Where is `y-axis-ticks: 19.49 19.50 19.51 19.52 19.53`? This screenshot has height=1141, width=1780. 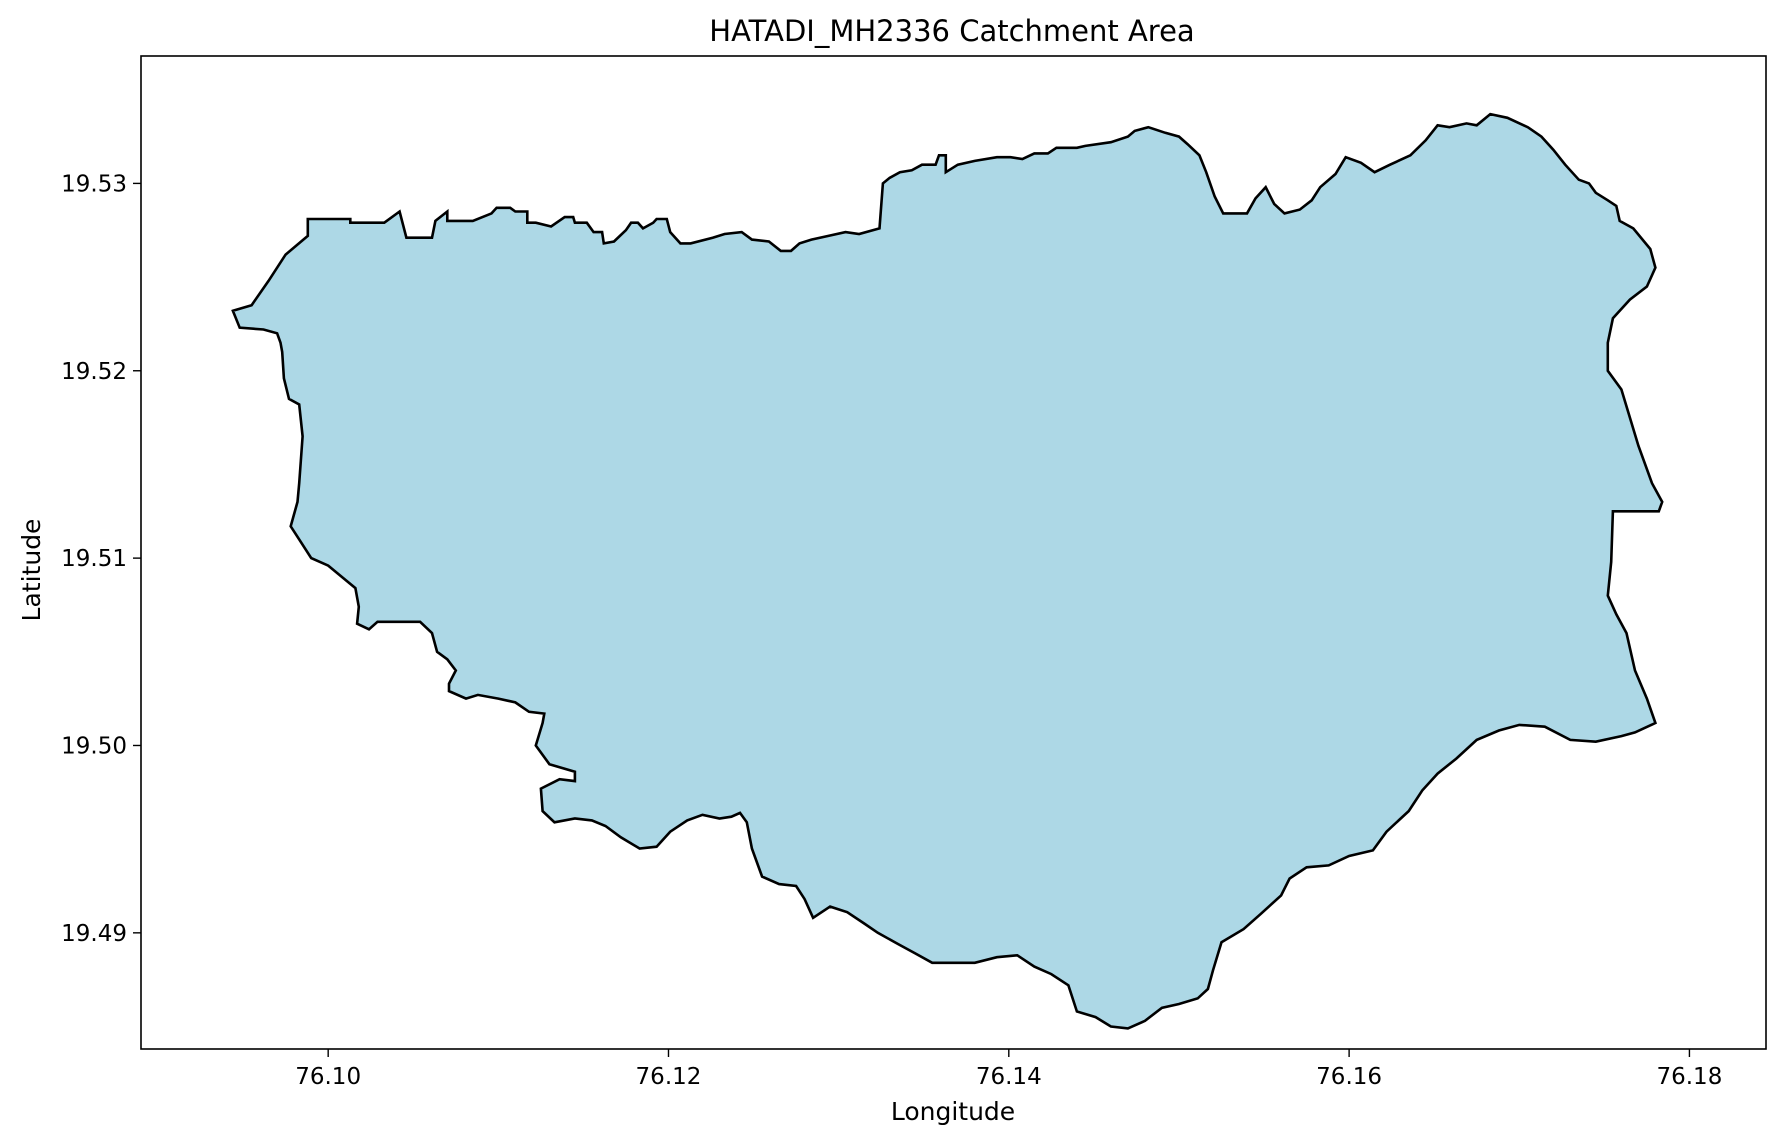
y-axis-ticks: 19.49 19.50 19.51 19.52 19.53 is located at coordinates (101, 559).